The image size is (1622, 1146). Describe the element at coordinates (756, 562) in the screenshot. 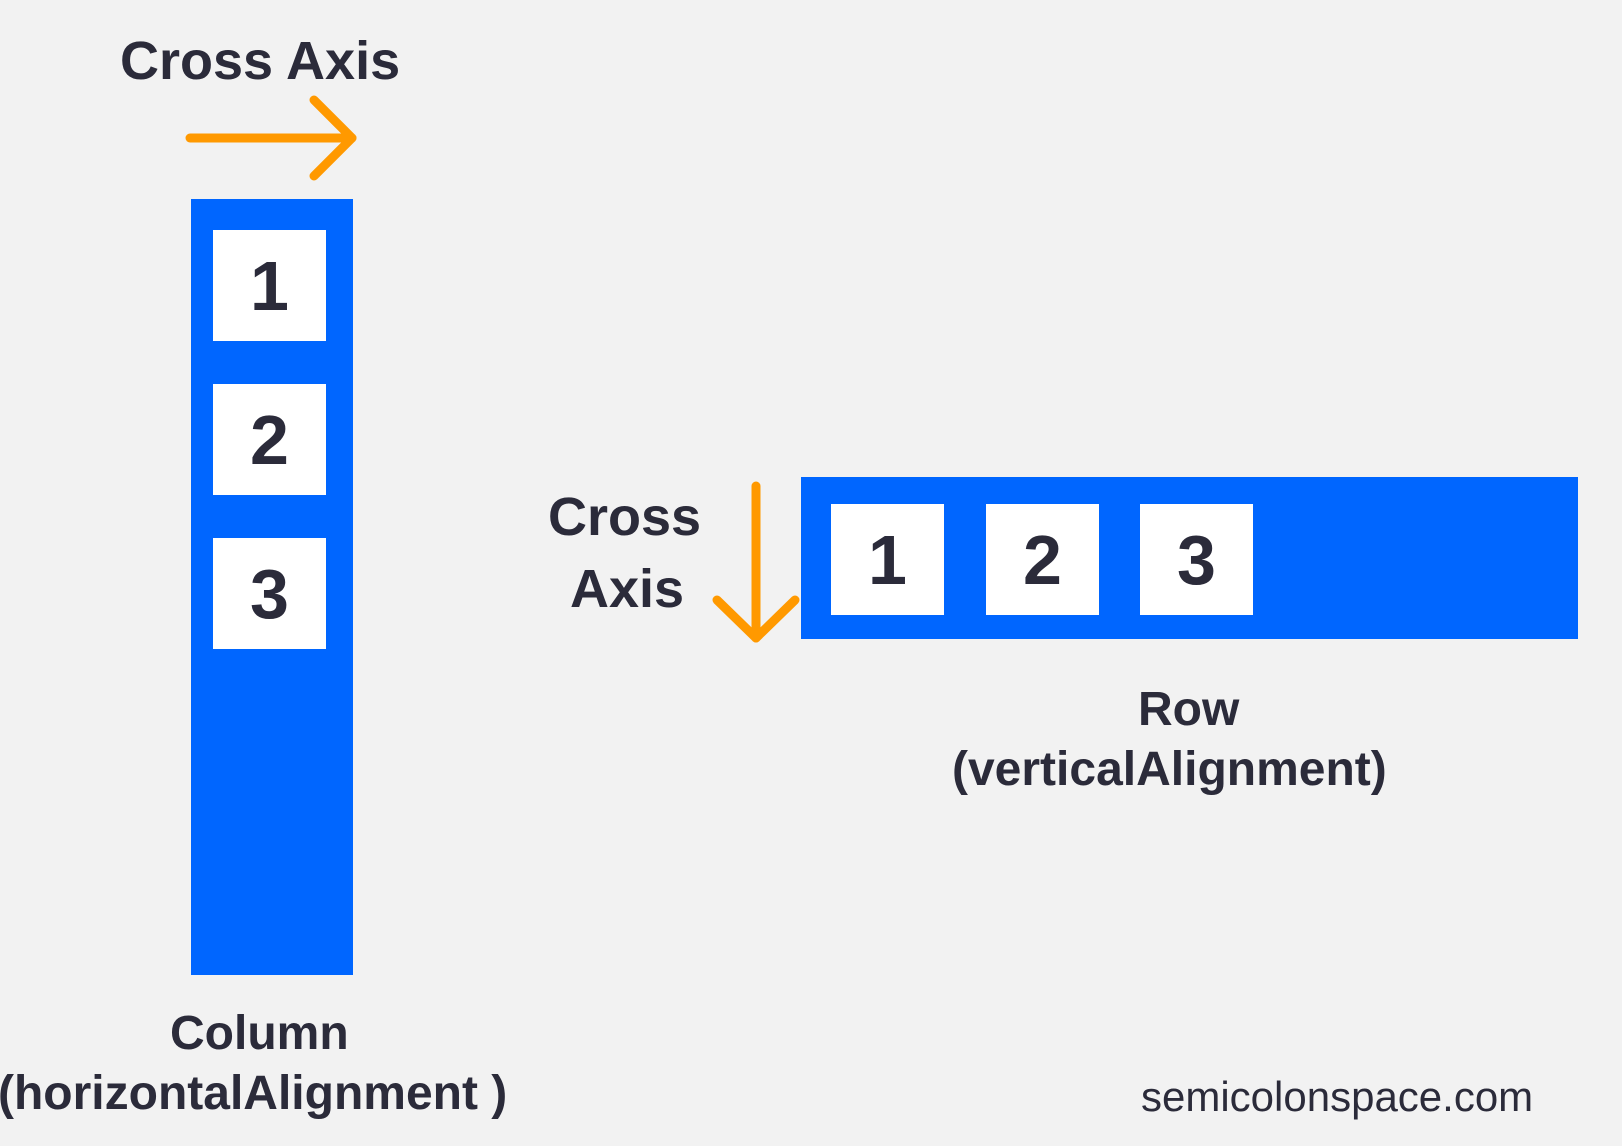

I see `row-cross-axis-arrow-icon` at that location.